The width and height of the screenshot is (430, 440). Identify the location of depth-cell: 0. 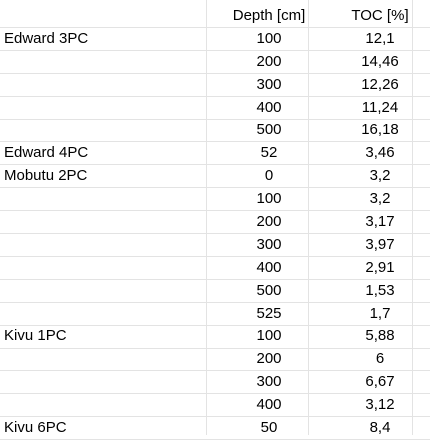
(269, 176).